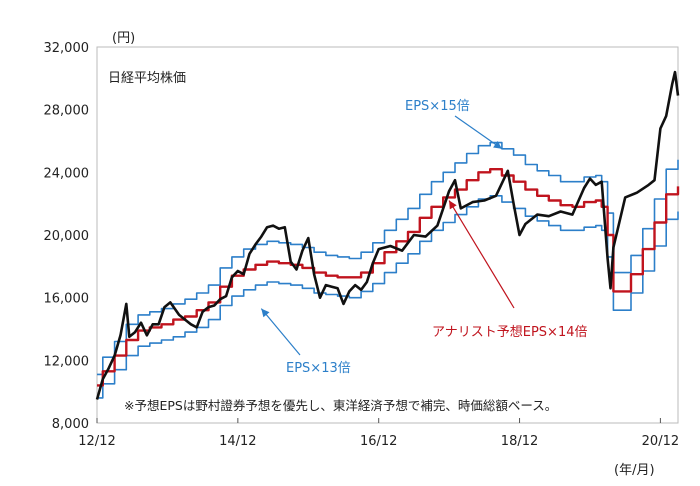  I want to click on annotation-arrowhead-eps13, so click(265, 313).